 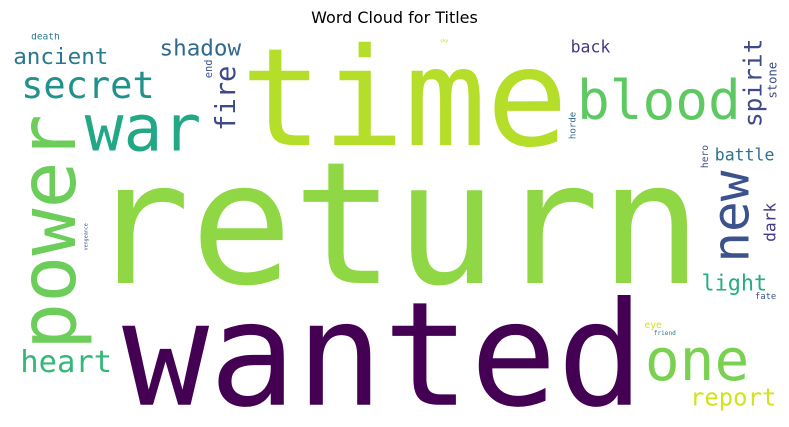 What do you see at coordinates (765, 297) in the screenshot?
I see `word-22: fate` at bounding box center [765, 297].